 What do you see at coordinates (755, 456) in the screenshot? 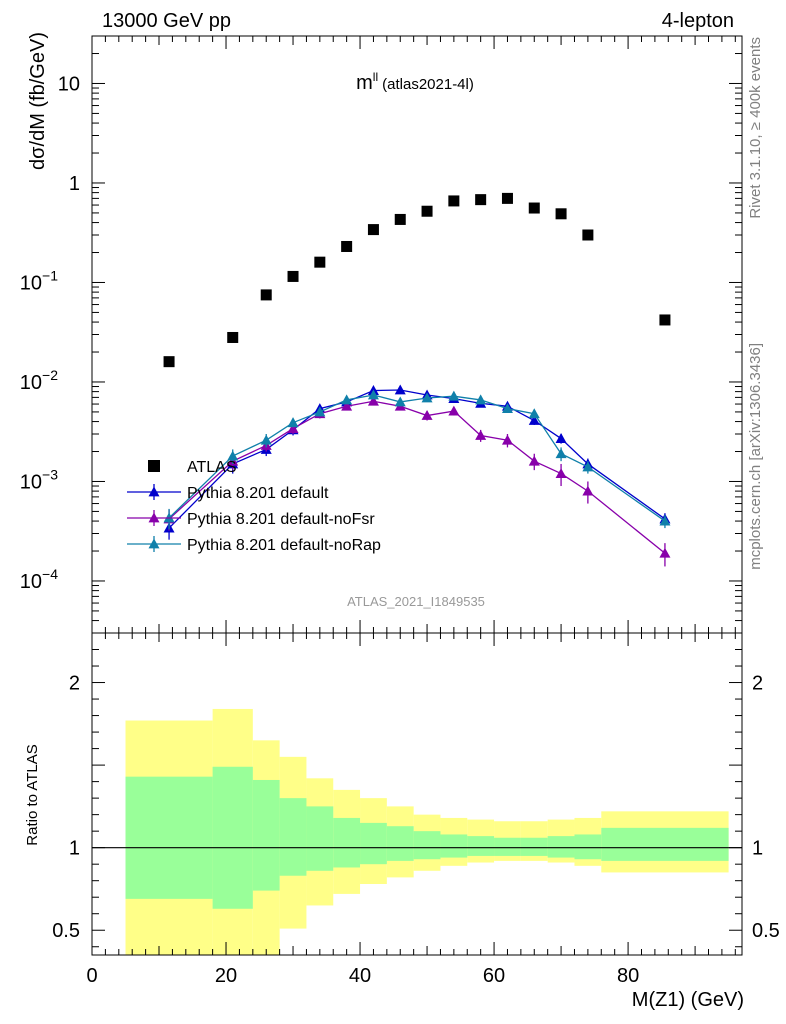
I see `side-label-bottom: mcplots.cern.ch [arXiv:1306.3436]` at bounding box center [755, 456].